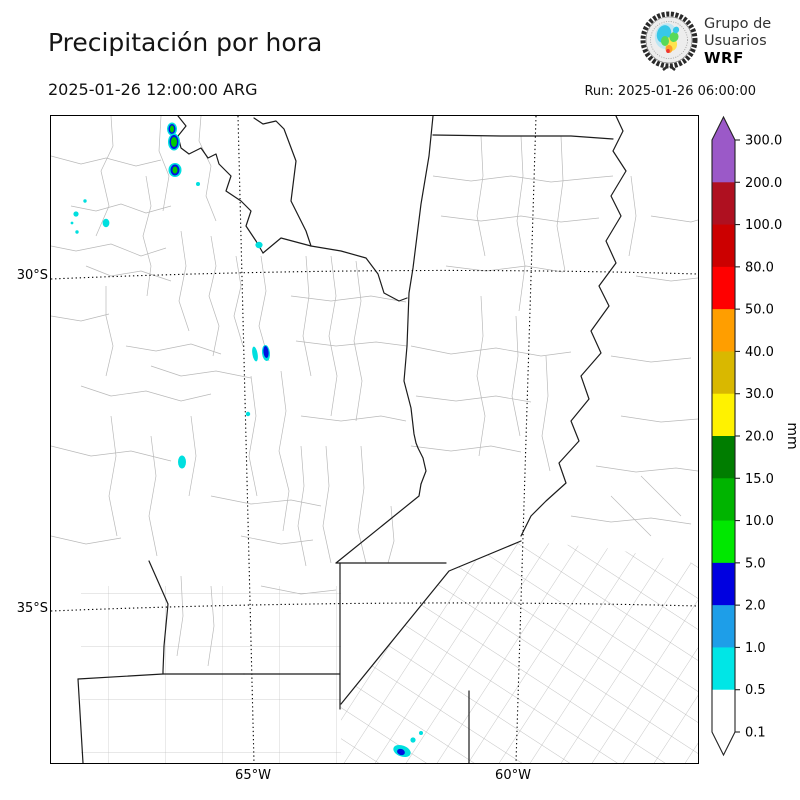 Image resolution: width=800 pixels, height=800 pixels. What do you see at coordinates (738, 24) in the screenshot?
I see `logo-line-1: Grupo de` at bounding box center [738, 24].